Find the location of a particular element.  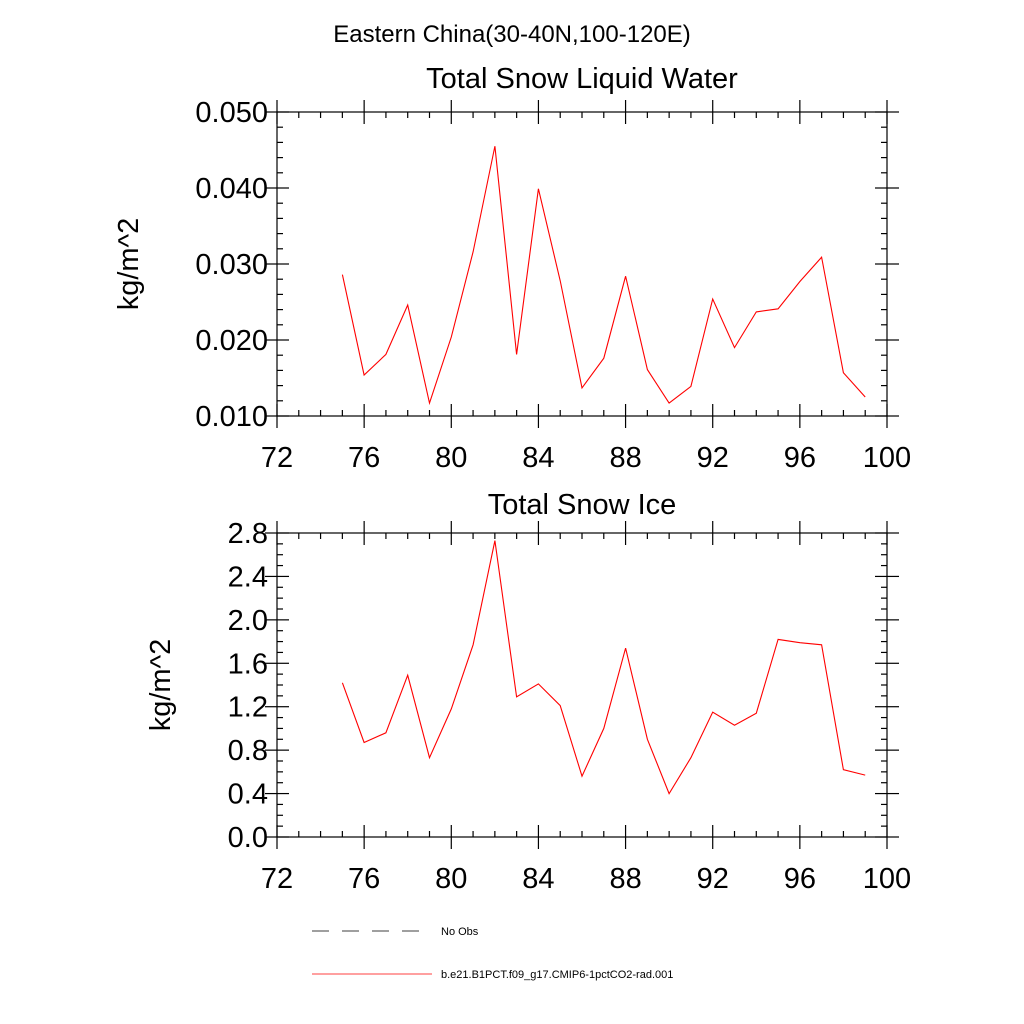

y-tick-label: 0.8 is located at coordinates (248, 751).